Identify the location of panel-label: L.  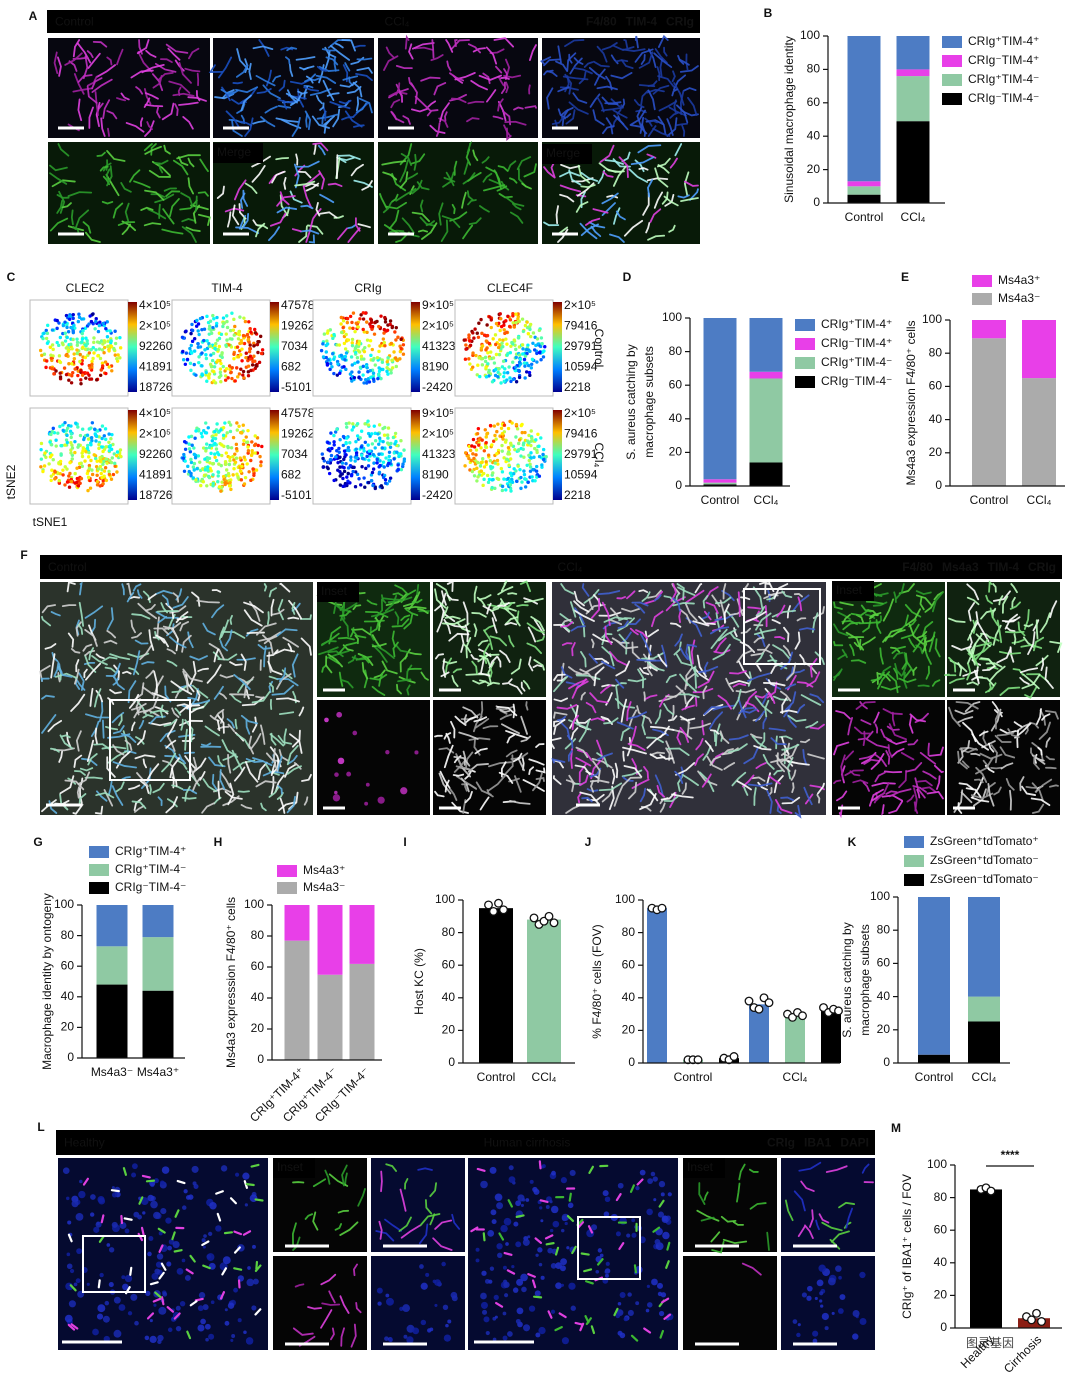
(40, 1127).